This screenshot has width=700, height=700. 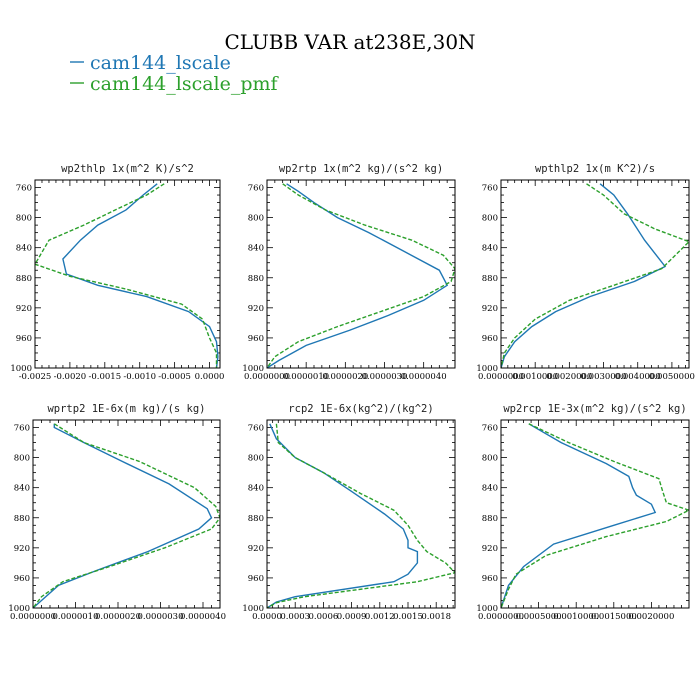 I want to click on x-tick-label: 0.0003, so click(x=295, y=617).